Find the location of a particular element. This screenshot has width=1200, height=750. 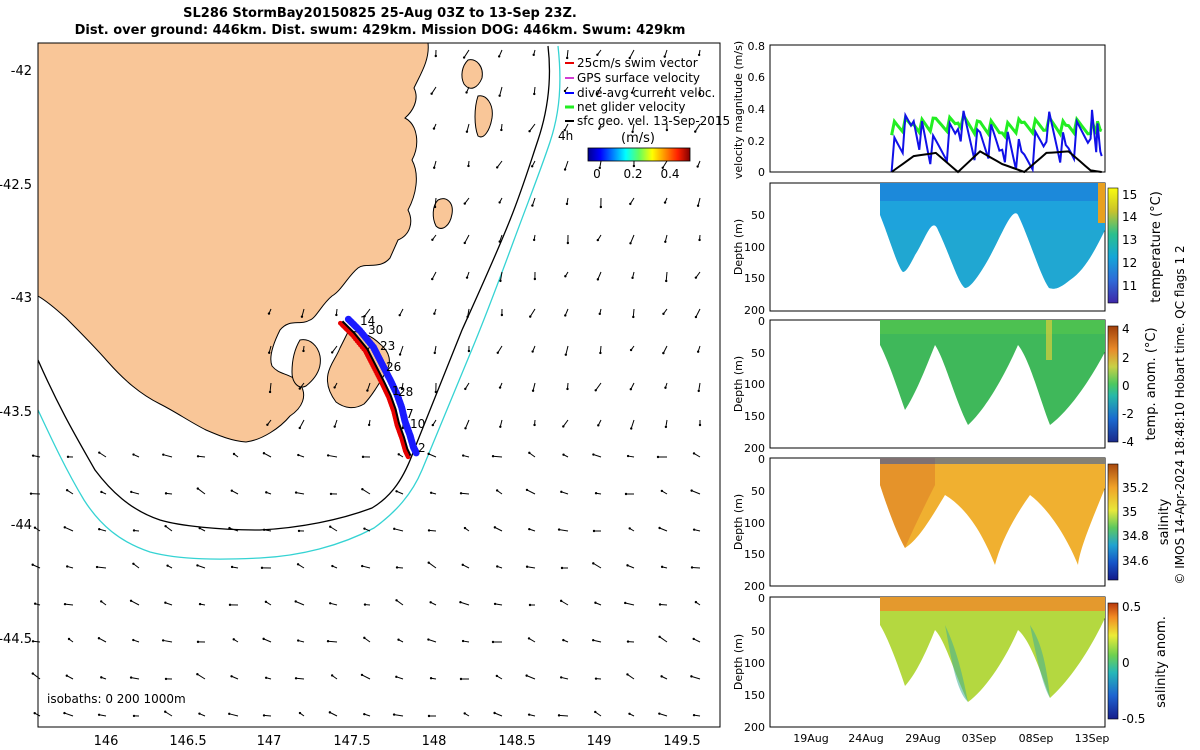

vel-y-tick: 0 is located at coordinates (761, 172).